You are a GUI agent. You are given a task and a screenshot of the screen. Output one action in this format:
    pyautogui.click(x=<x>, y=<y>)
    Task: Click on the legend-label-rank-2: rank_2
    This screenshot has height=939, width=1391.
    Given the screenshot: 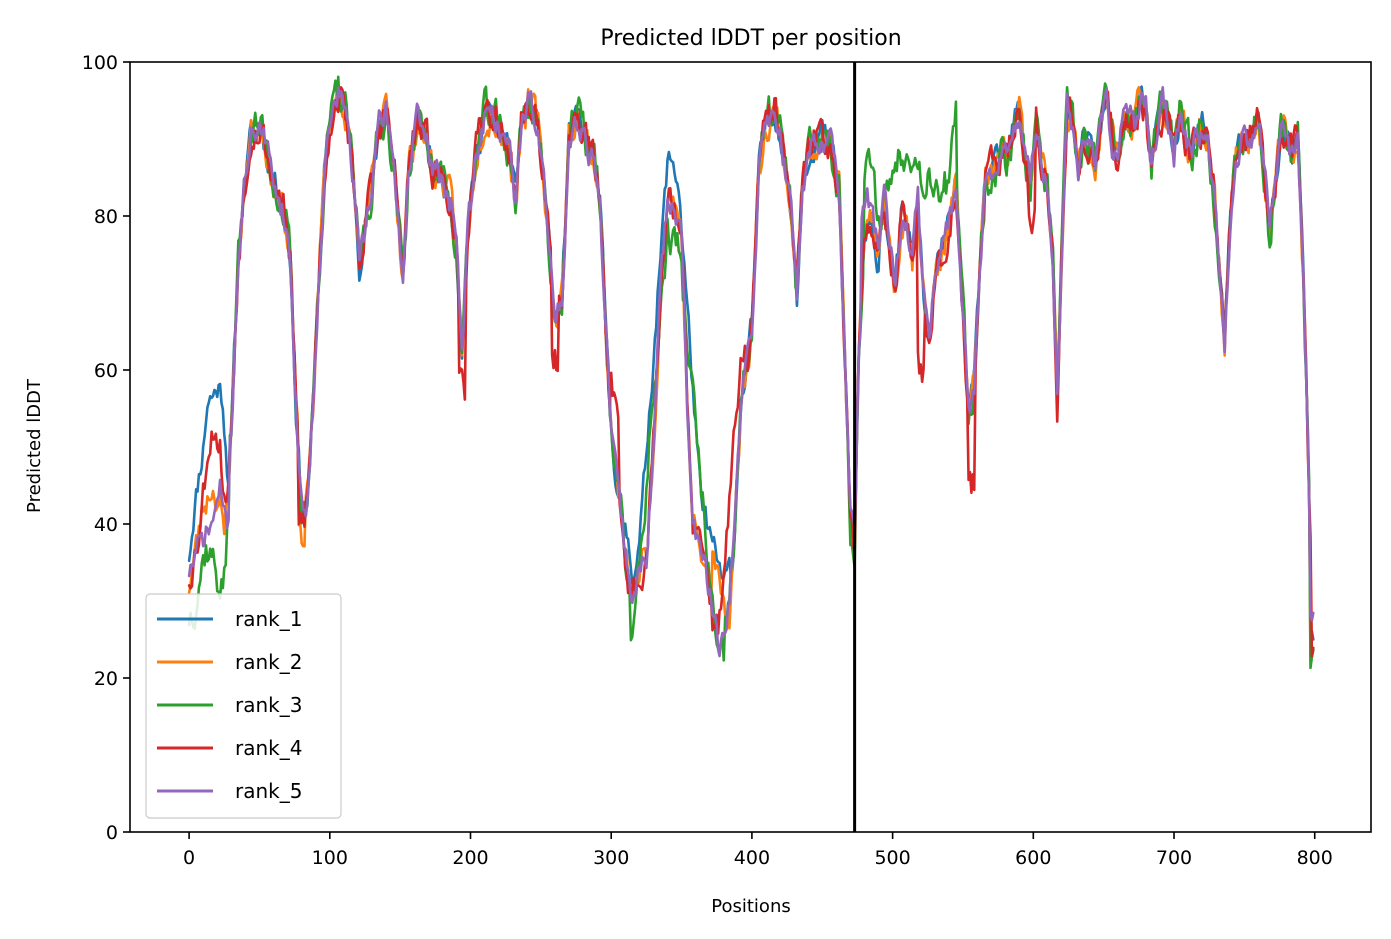 What is the action you would take?
    pyautogui.click(x=268, y=662)
    